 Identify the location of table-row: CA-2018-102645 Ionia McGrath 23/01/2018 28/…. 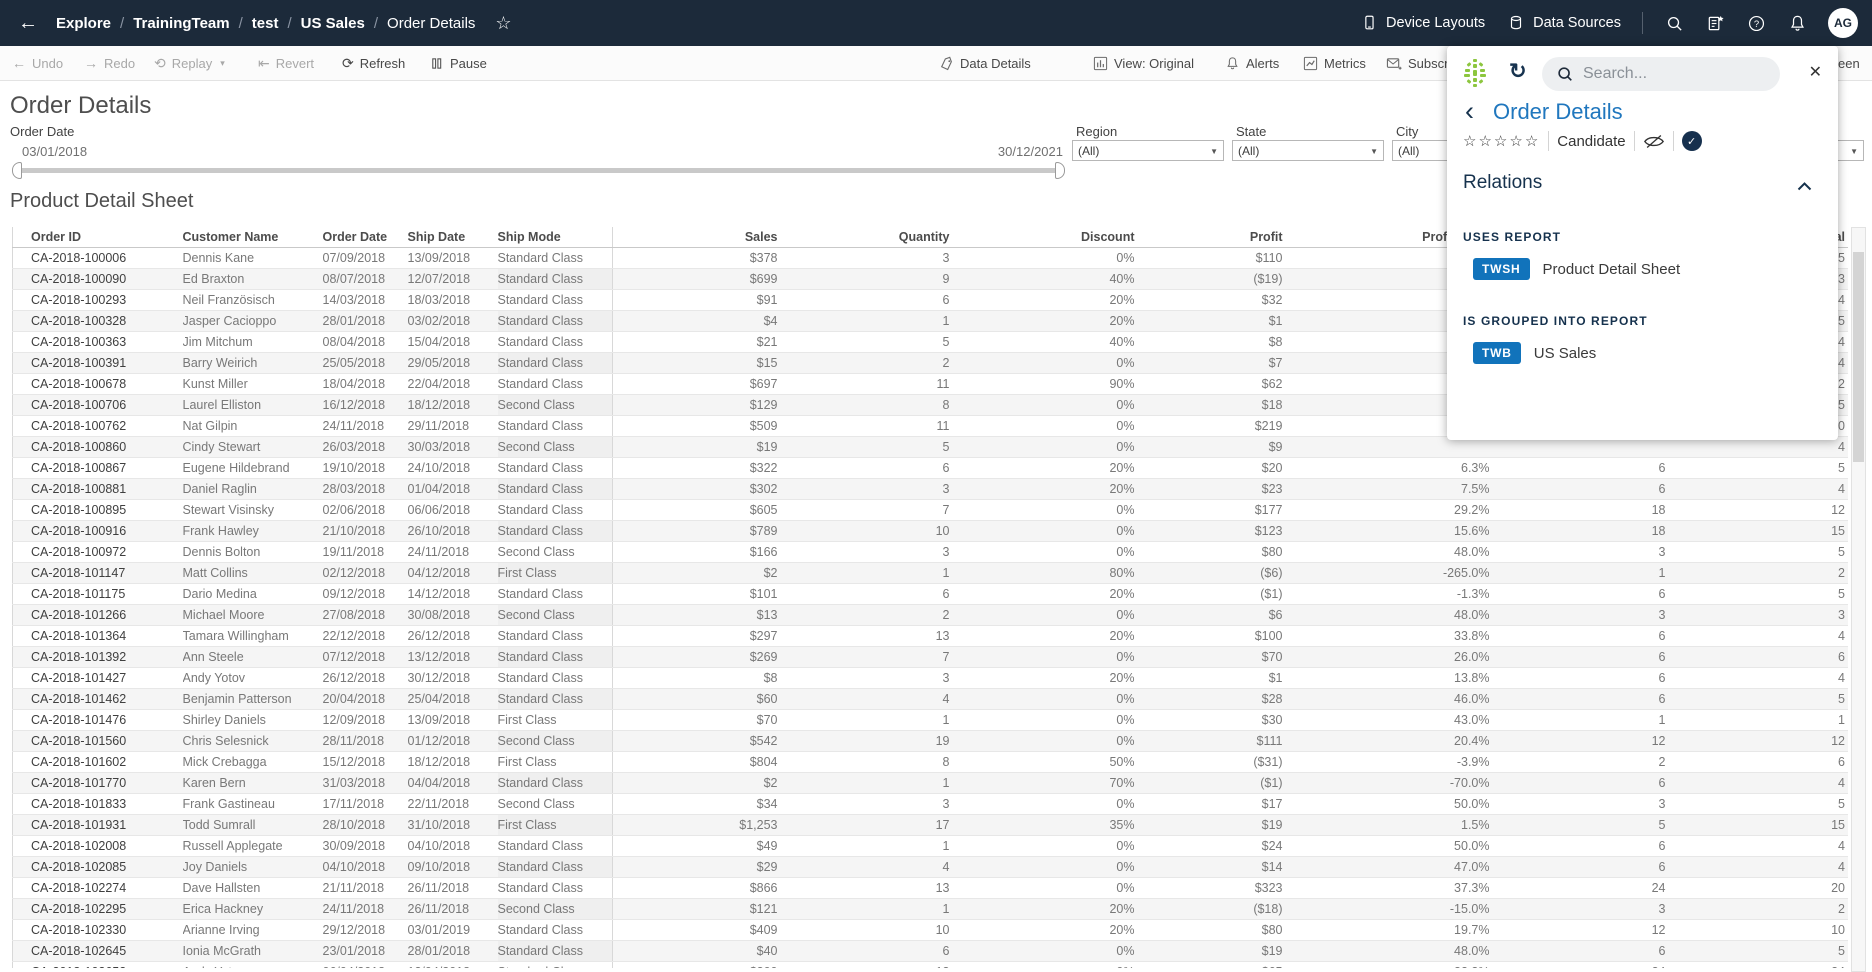
(930, 951).